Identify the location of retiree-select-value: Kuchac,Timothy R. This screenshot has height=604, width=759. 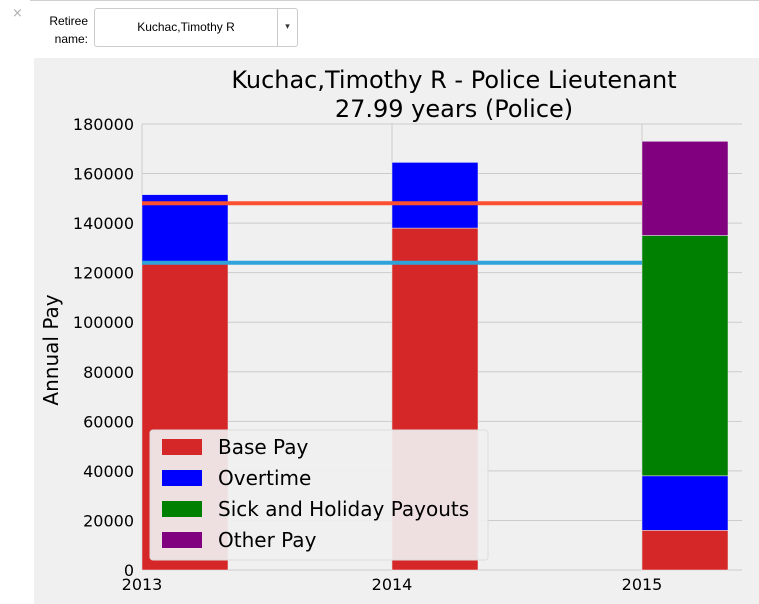
(186, 27).